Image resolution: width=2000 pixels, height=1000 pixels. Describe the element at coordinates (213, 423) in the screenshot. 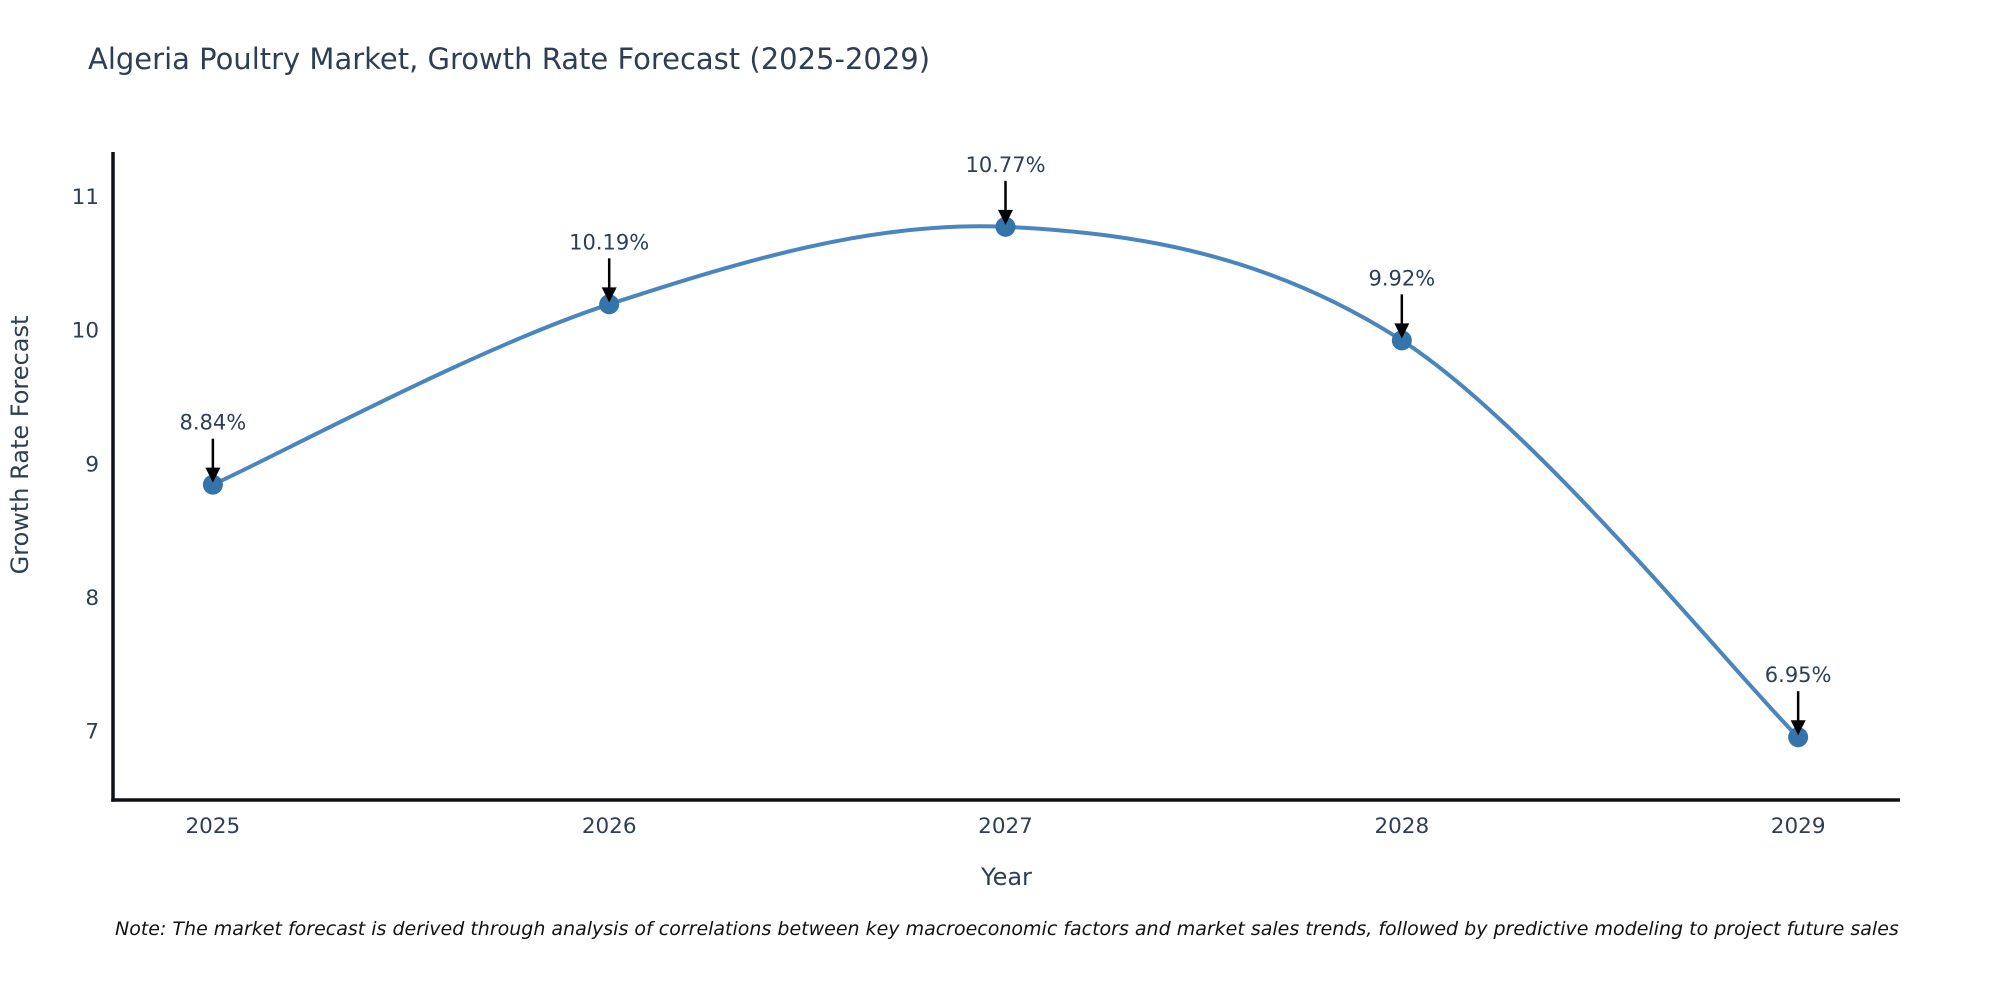

I see `data-point-label: 8.84%` at that location.